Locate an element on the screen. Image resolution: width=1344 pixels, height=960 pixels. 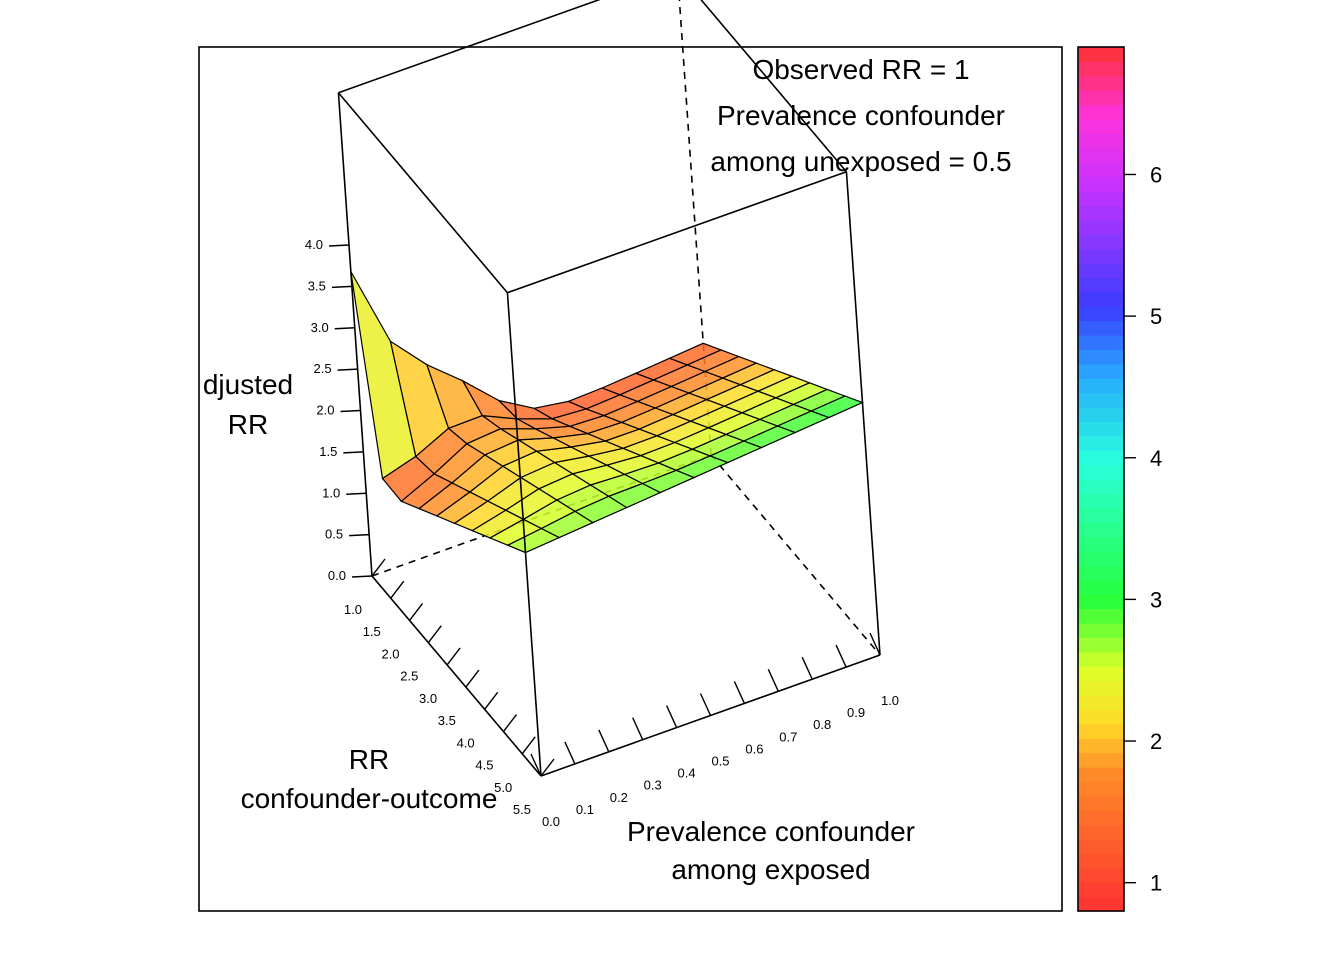
surface-mesh is located at coordinates (607, 412).